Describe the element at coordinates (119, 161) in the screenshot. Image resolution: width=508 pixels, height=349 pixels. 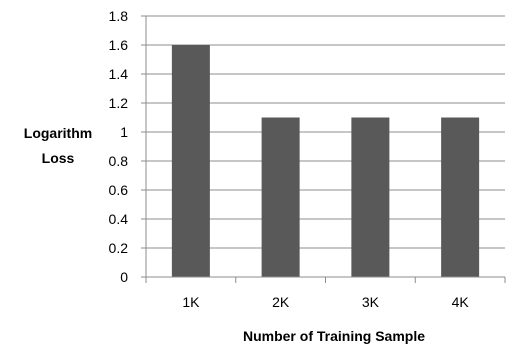
I see `y-tick-label: 0.8` at that location.